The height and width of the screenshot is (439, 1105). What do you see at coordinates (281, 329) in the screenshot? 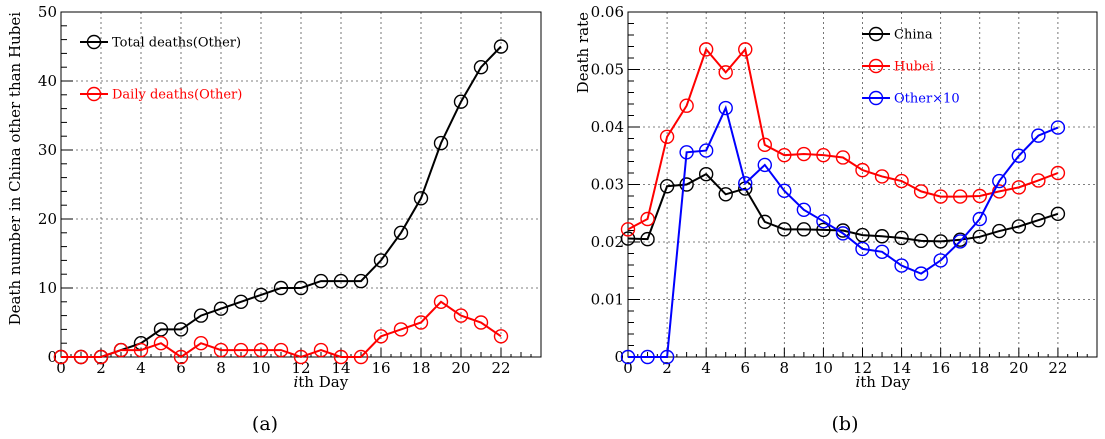
I see `series-daily-deaths-other-` at bounding box center [281, 329].